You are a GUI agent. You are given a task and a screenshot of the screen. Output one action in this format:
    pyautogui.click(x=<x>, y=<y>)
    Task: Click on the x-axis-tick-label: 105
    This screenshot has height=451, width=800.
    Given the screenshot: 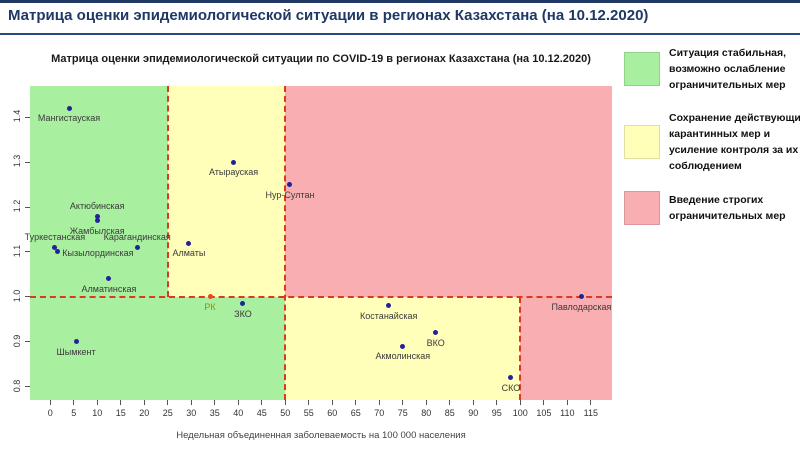 What is the action you would take?
    pyautogui.click(x=544, y=413)
    